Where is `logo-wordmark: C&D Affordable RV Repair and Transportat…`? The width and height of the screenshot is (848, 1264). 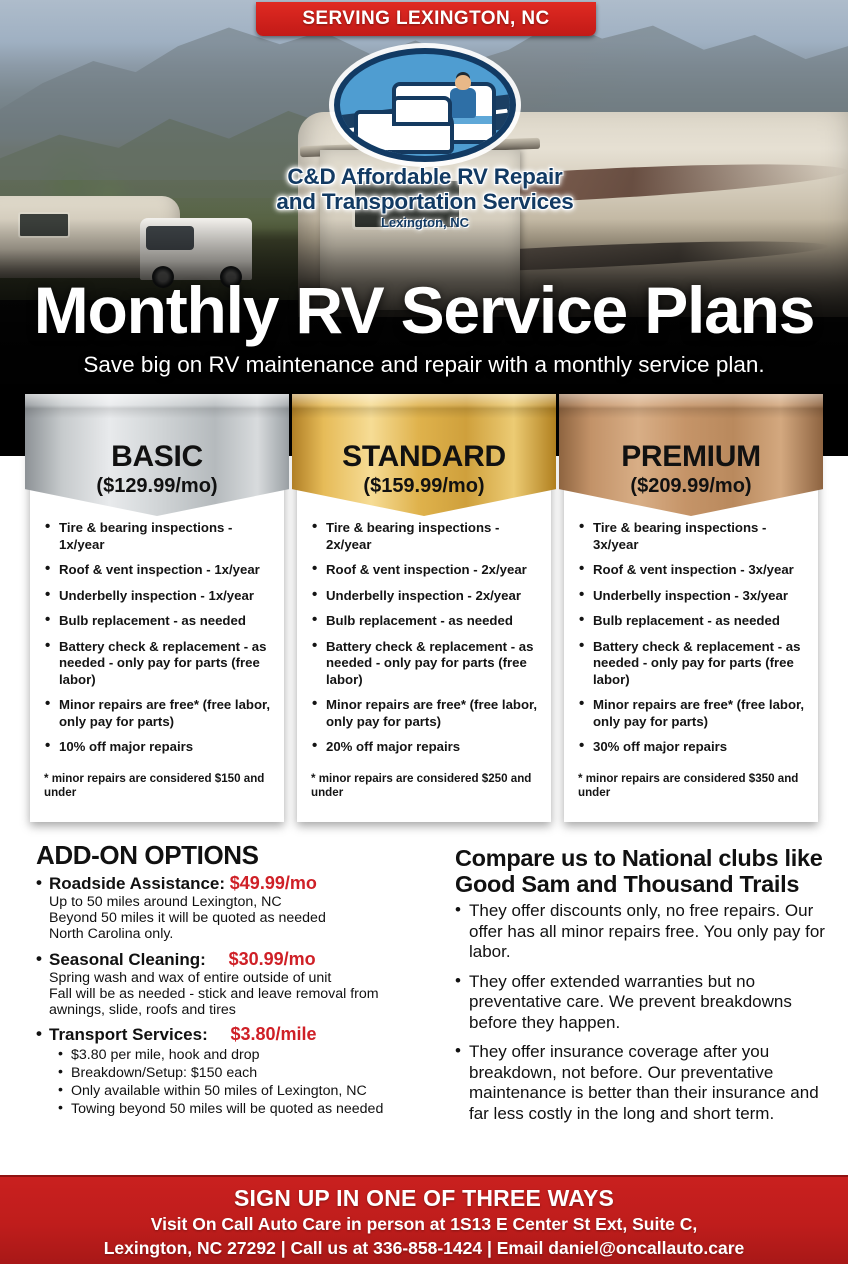 logo-wordmark: C&D Affordable RV Repair and Transportat… is located at coordinates (425, 197).